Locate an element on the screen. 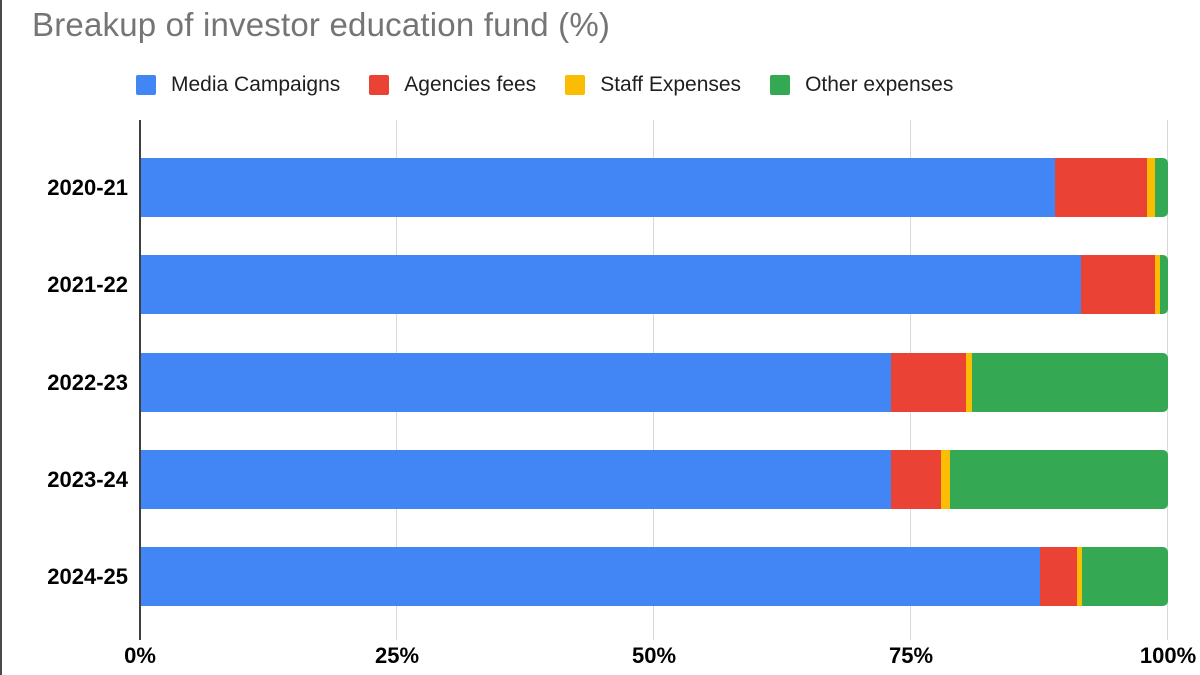  x-axis-label-50: 50% is located at coordinates (654, 655).